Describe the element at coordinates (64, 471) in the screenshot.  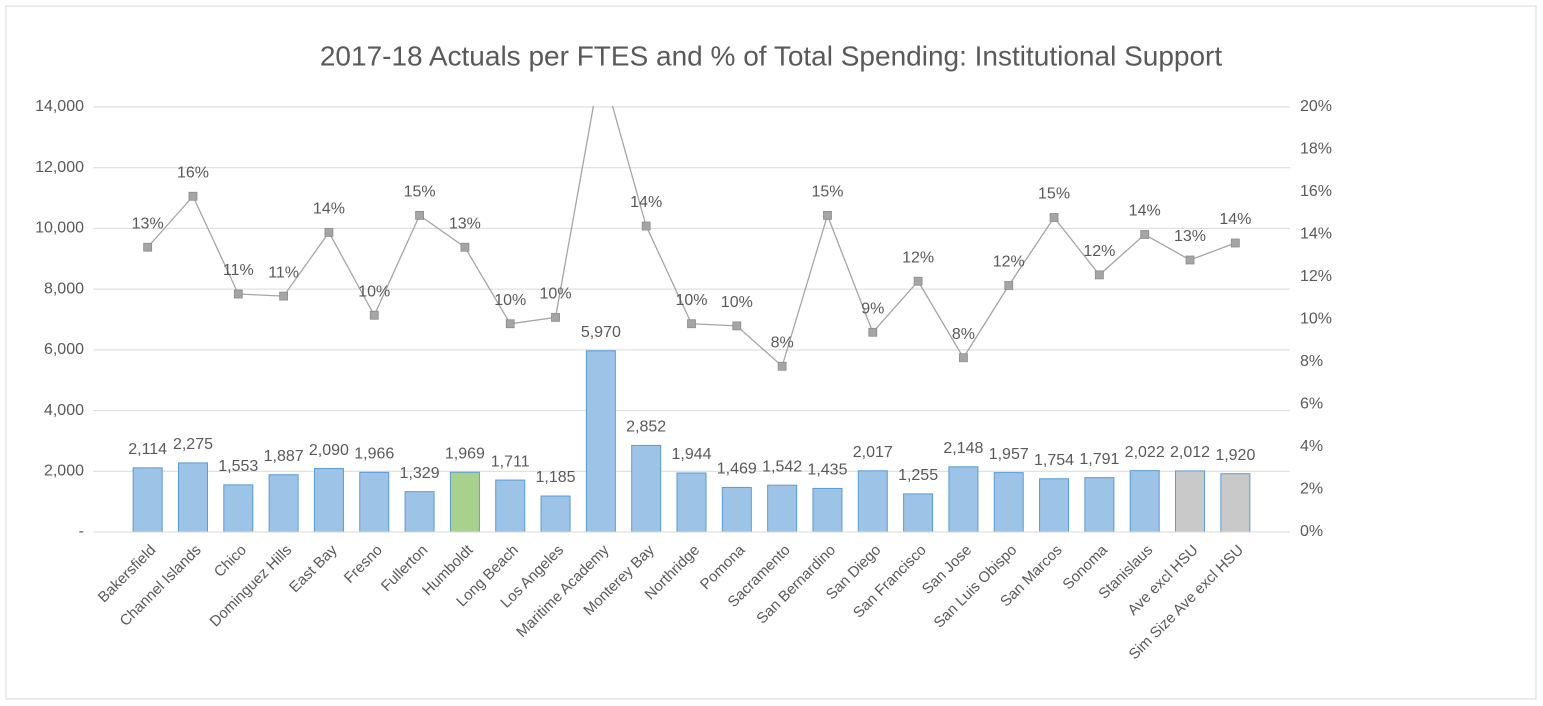
I see `y-tick-label: 2,000` at that location.